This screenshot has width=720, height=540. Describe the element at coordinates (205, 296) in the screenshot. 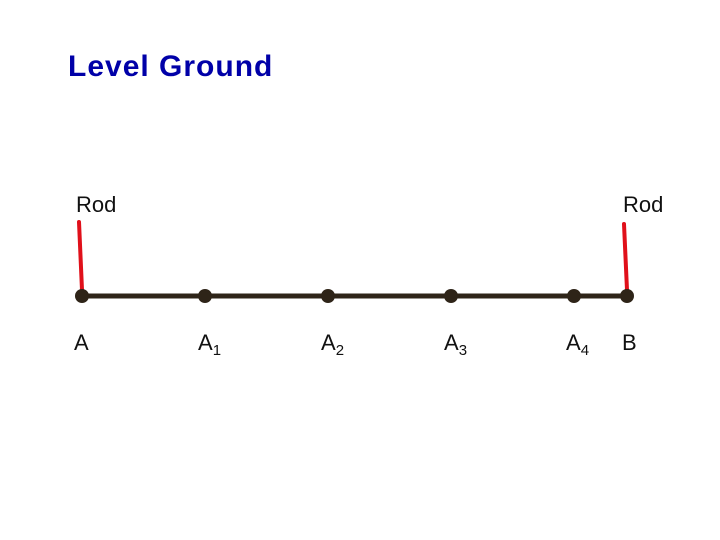

I see `point-a1` at that location.